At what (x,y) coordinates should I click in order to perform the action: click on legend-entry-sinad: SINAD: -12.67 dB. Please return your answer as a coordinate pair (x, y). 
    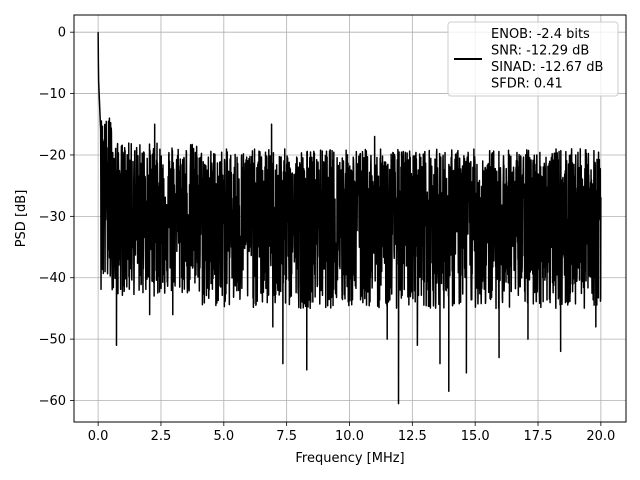
    Looking at the image, I should click on (547, 67).